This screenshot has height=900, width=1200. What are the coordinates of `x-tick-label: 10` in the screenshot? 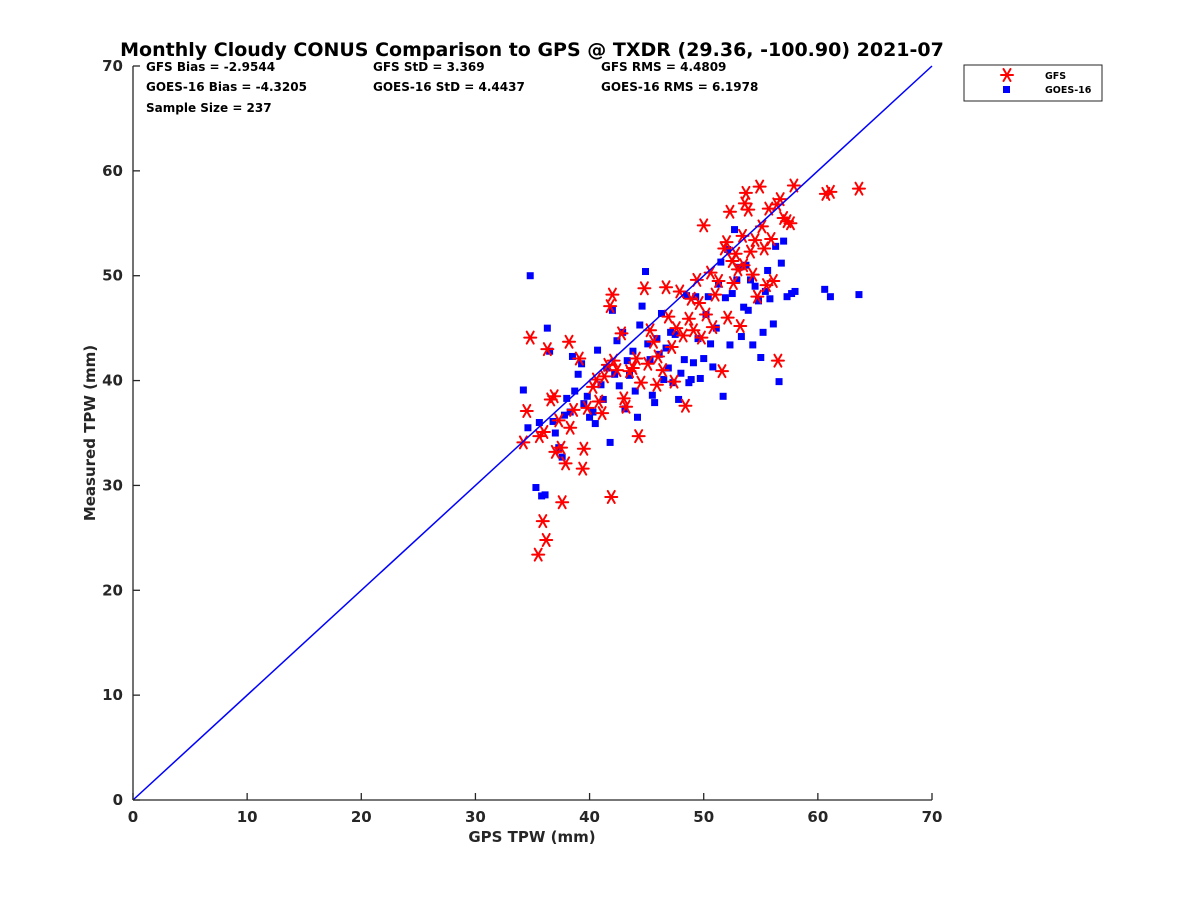 It's located at (247, 817).